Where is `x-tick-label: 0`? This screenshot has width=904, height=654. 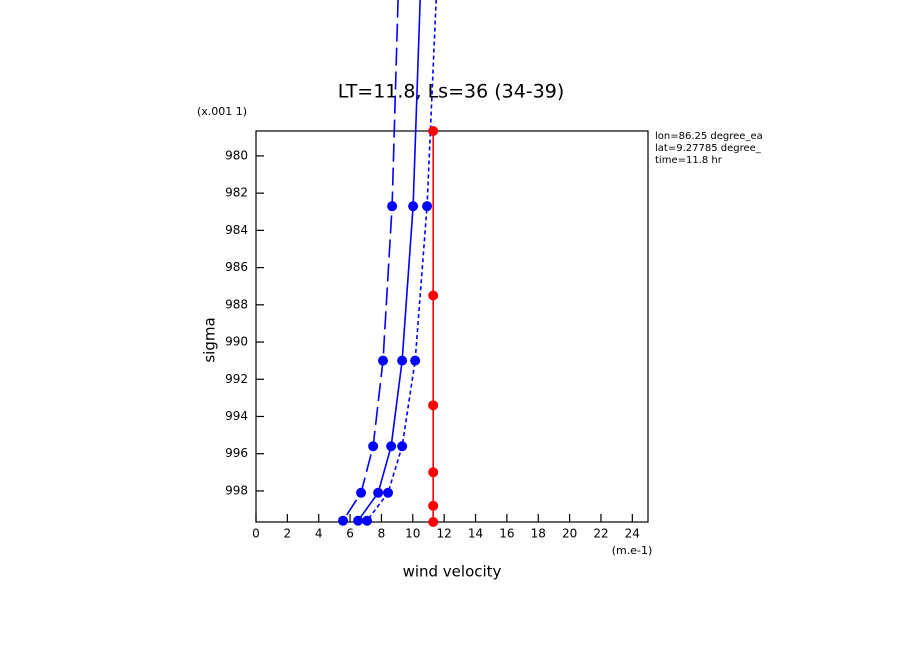 x-tick-label: 0 is located at coordinates (256, 534).